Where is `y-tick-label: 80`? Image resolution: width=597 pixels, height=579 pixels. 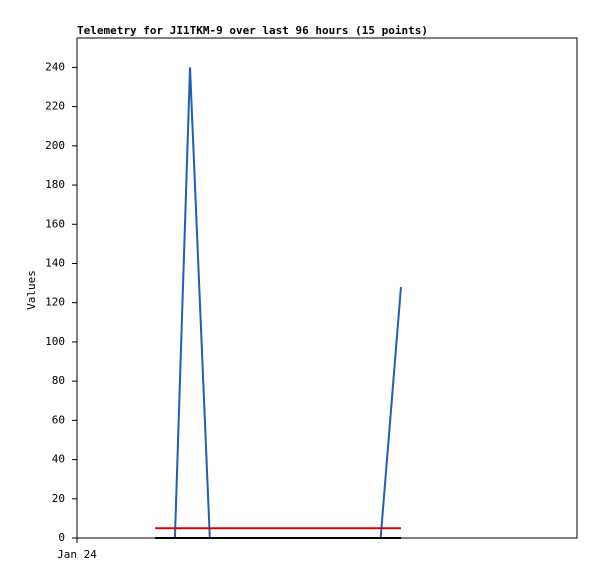 y-tick-label: 80 is located at coordinates (58, 380).